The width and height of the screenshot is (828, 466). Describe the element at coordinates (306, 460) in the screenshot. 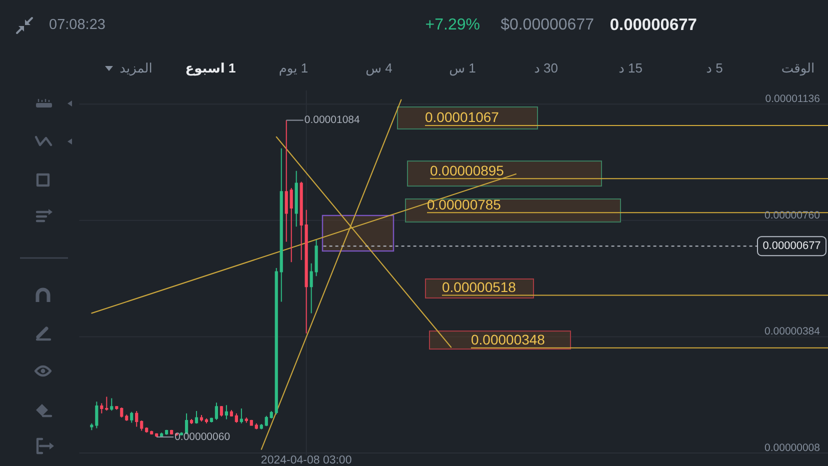

I see `x-tick-label: 2024-04-08 03:00` at that location.